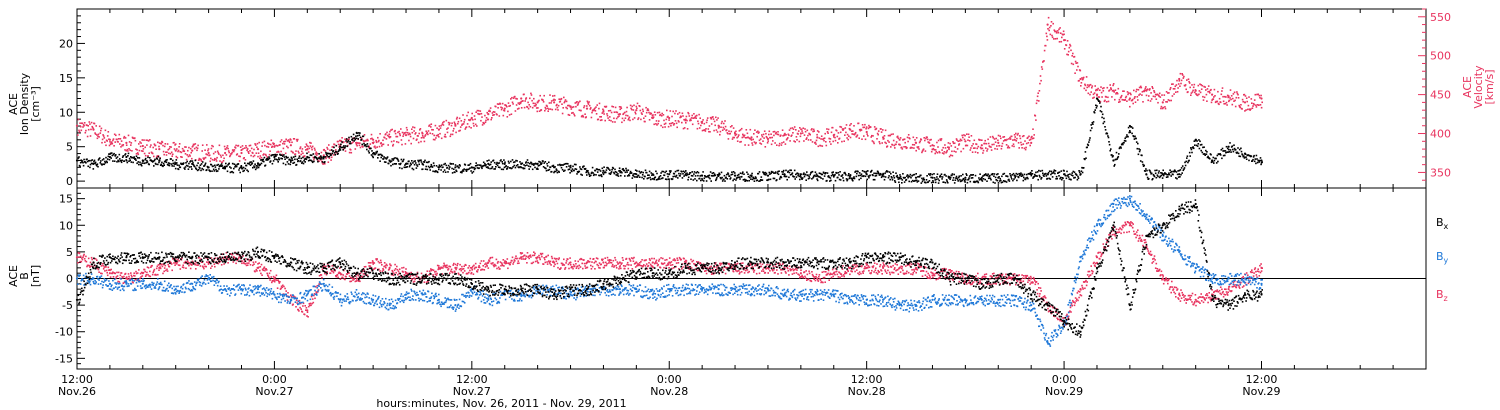 This screenshot has width=1500, height=410. Describe the element at coordinates (13, 276) in the screenshot. I see `y-bottom-axis-label-line: ACE` at that location.